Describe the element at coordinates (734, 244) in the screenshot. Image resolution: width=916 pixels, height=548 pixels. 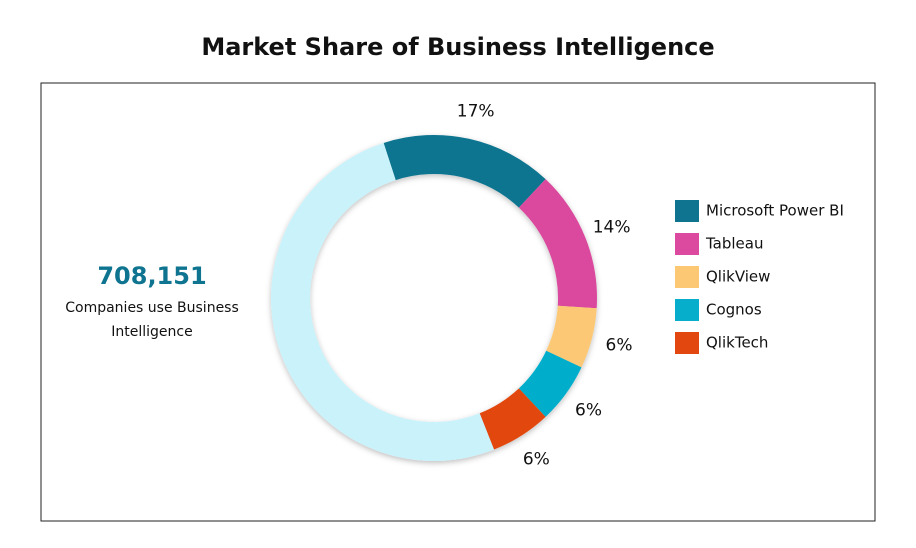
I see `legend-label: Tableau` at that location.